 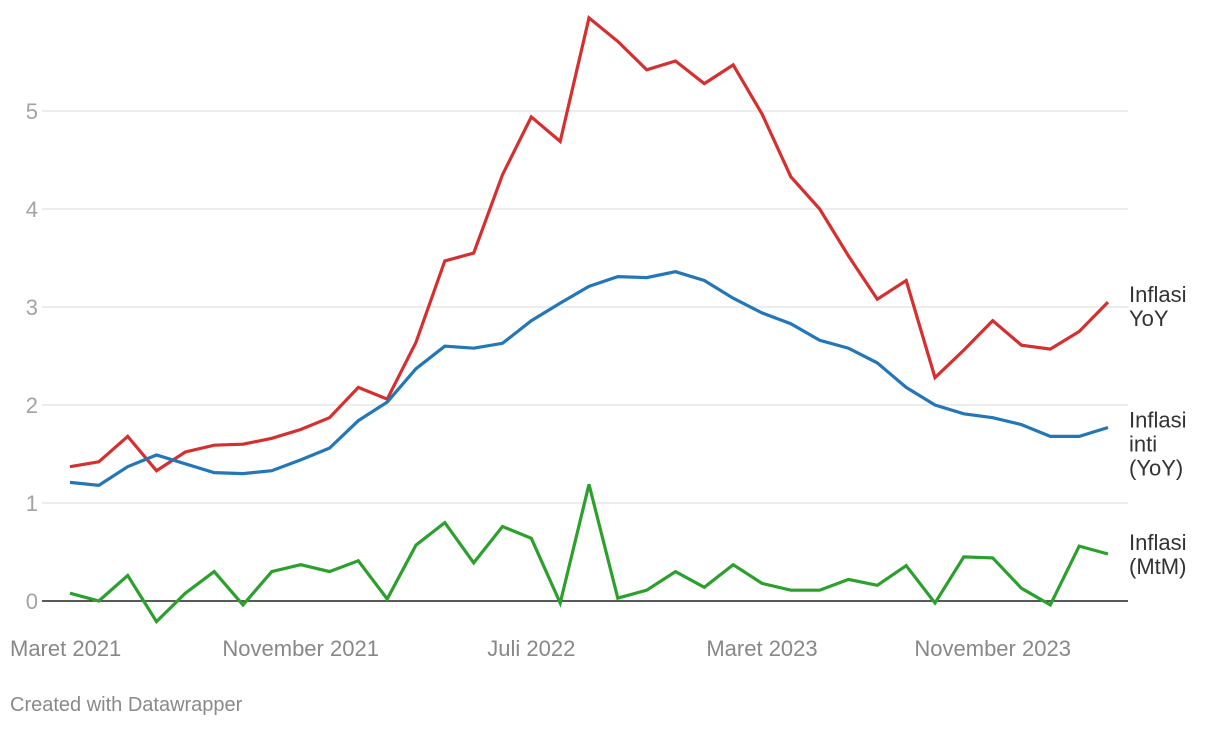 I want to click on series-label-3: Inflasi (MtM), so click(x=1157, y=554).